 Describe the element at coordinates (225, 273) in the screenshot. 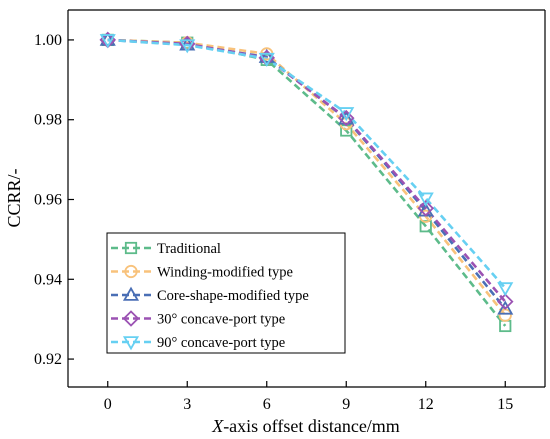

I see `legend-label: Winding-modified type` at that location.